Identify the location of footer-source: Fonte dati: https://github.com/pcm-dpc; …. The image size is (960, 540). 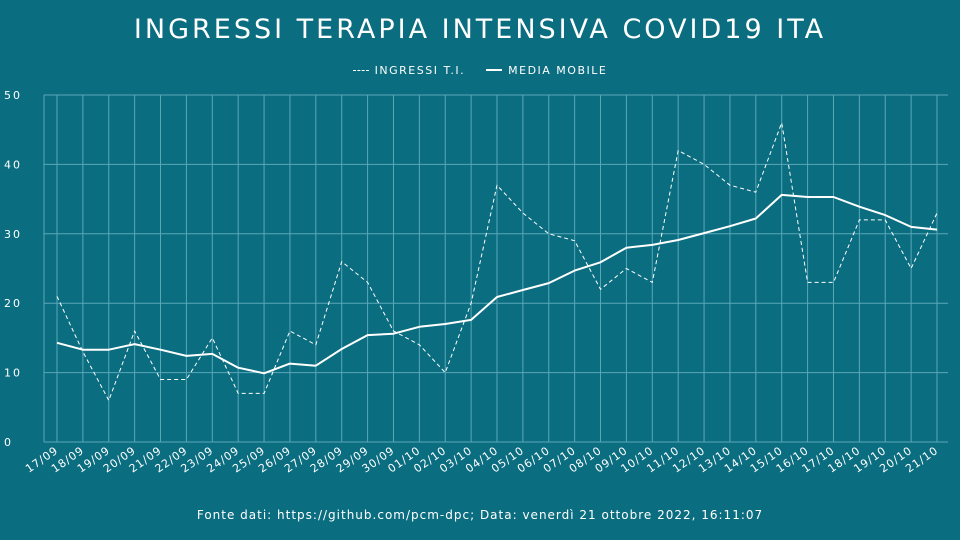
(480, 515).